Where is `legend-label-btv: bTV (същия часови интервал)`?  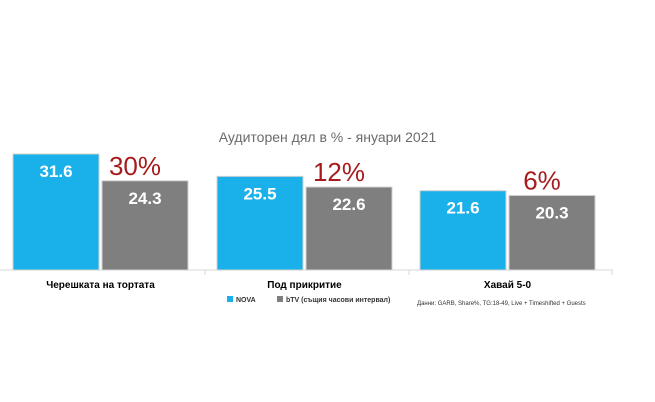 legend-label-btv: bTV (същия часови интервал) is located at coordinates (338, 300).